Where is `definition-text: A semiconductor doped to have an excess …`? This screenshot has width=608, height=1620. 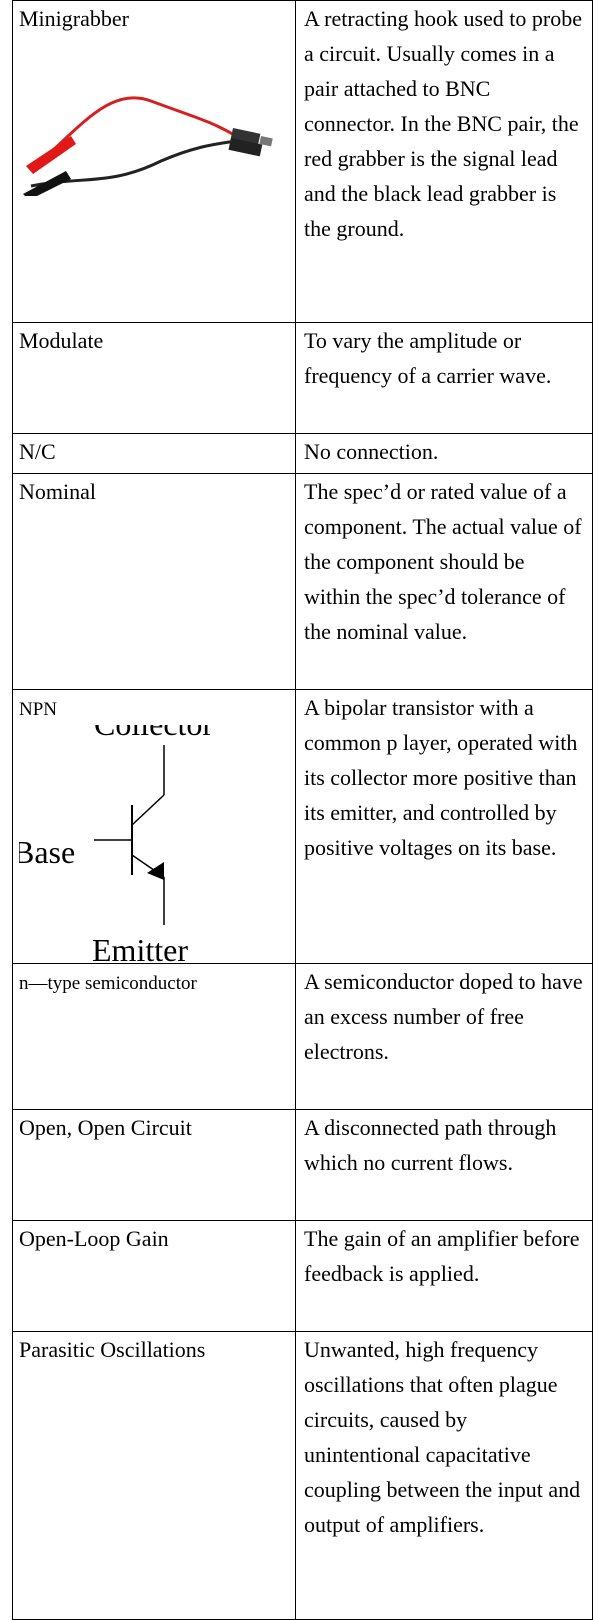
definition-text: A semiconductor doped to have an excess … is located at coordinates (443, 1016).